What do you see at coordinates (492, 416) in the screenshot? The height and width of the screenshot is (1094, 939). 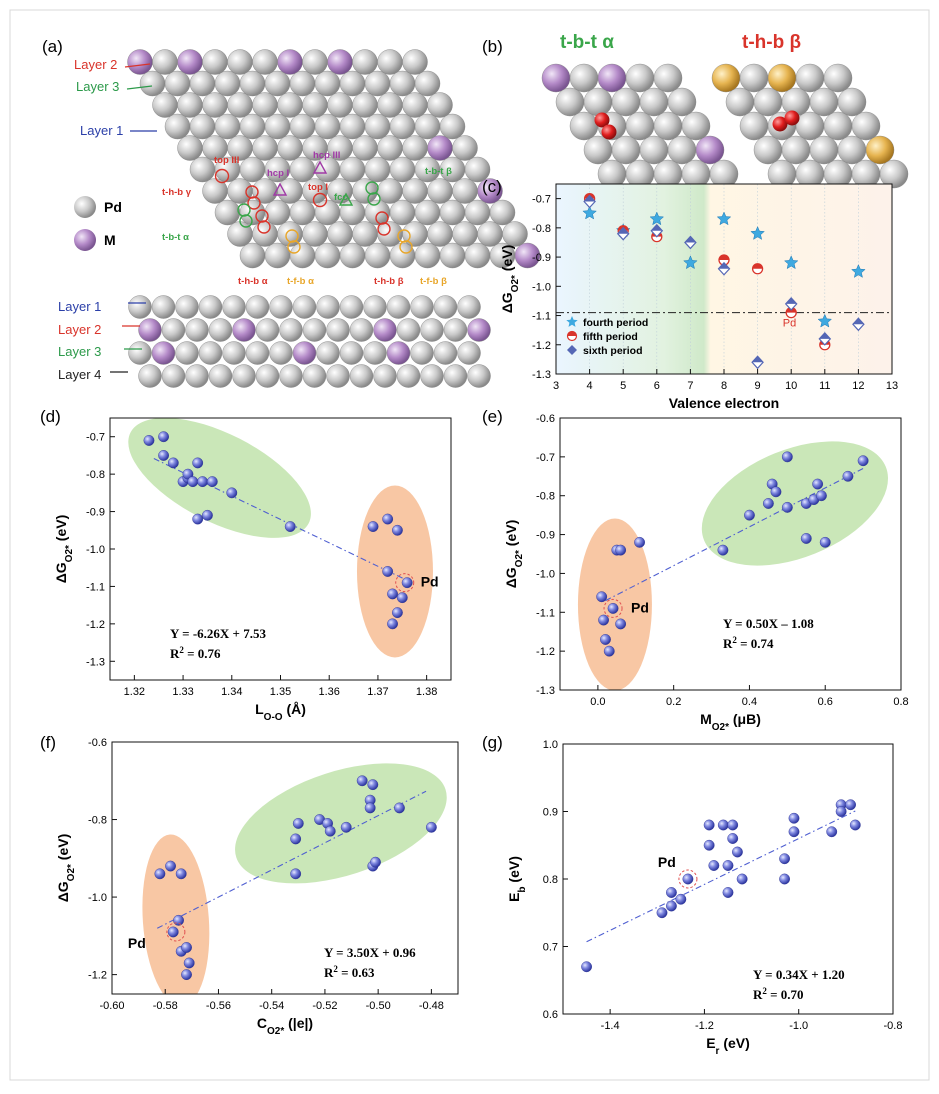 I see `panel-label: (e)` at bounding box center [492, 416].